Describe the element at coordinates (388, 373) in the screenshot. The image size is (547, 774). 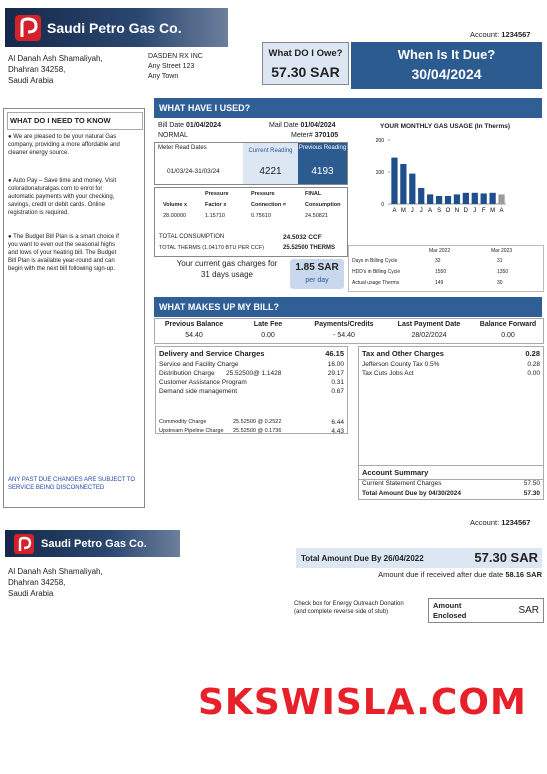
I see `item-label: Tax Cuts Jobs Act` at that location.